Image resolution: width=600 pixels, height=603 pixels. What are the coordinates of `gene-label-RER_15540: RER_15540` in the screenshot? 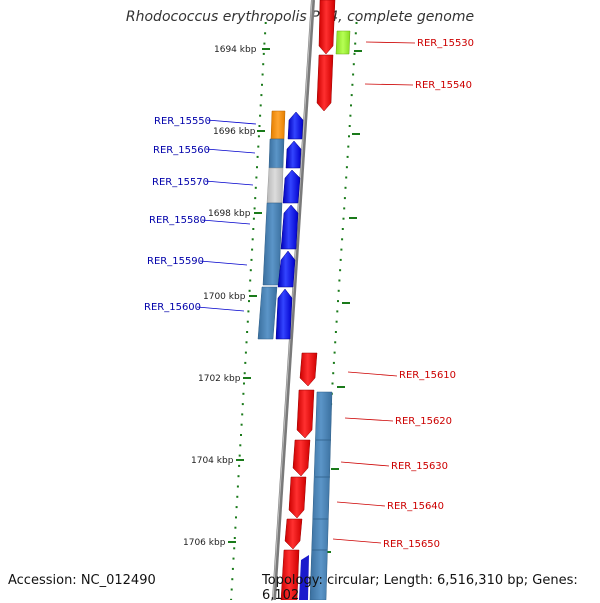 It's located at (443, 85).